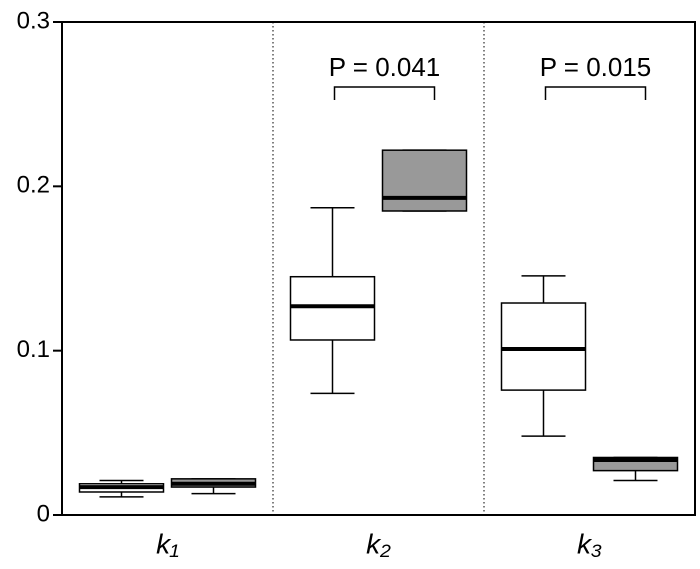 The image size is (700, 569). What do you see at coordinates (385, 67) in the screenshot?
I see `p-value-annotation: P = 0.041` at bounding box center [385, 67].